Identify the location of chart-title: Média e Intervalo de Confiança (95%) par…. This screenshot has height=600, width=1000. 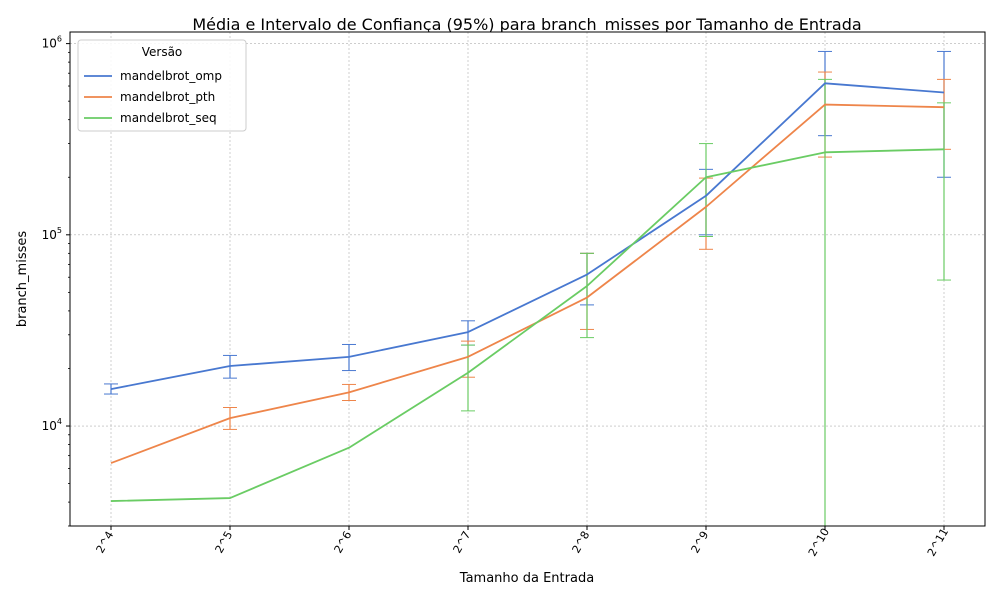
(526, 25).